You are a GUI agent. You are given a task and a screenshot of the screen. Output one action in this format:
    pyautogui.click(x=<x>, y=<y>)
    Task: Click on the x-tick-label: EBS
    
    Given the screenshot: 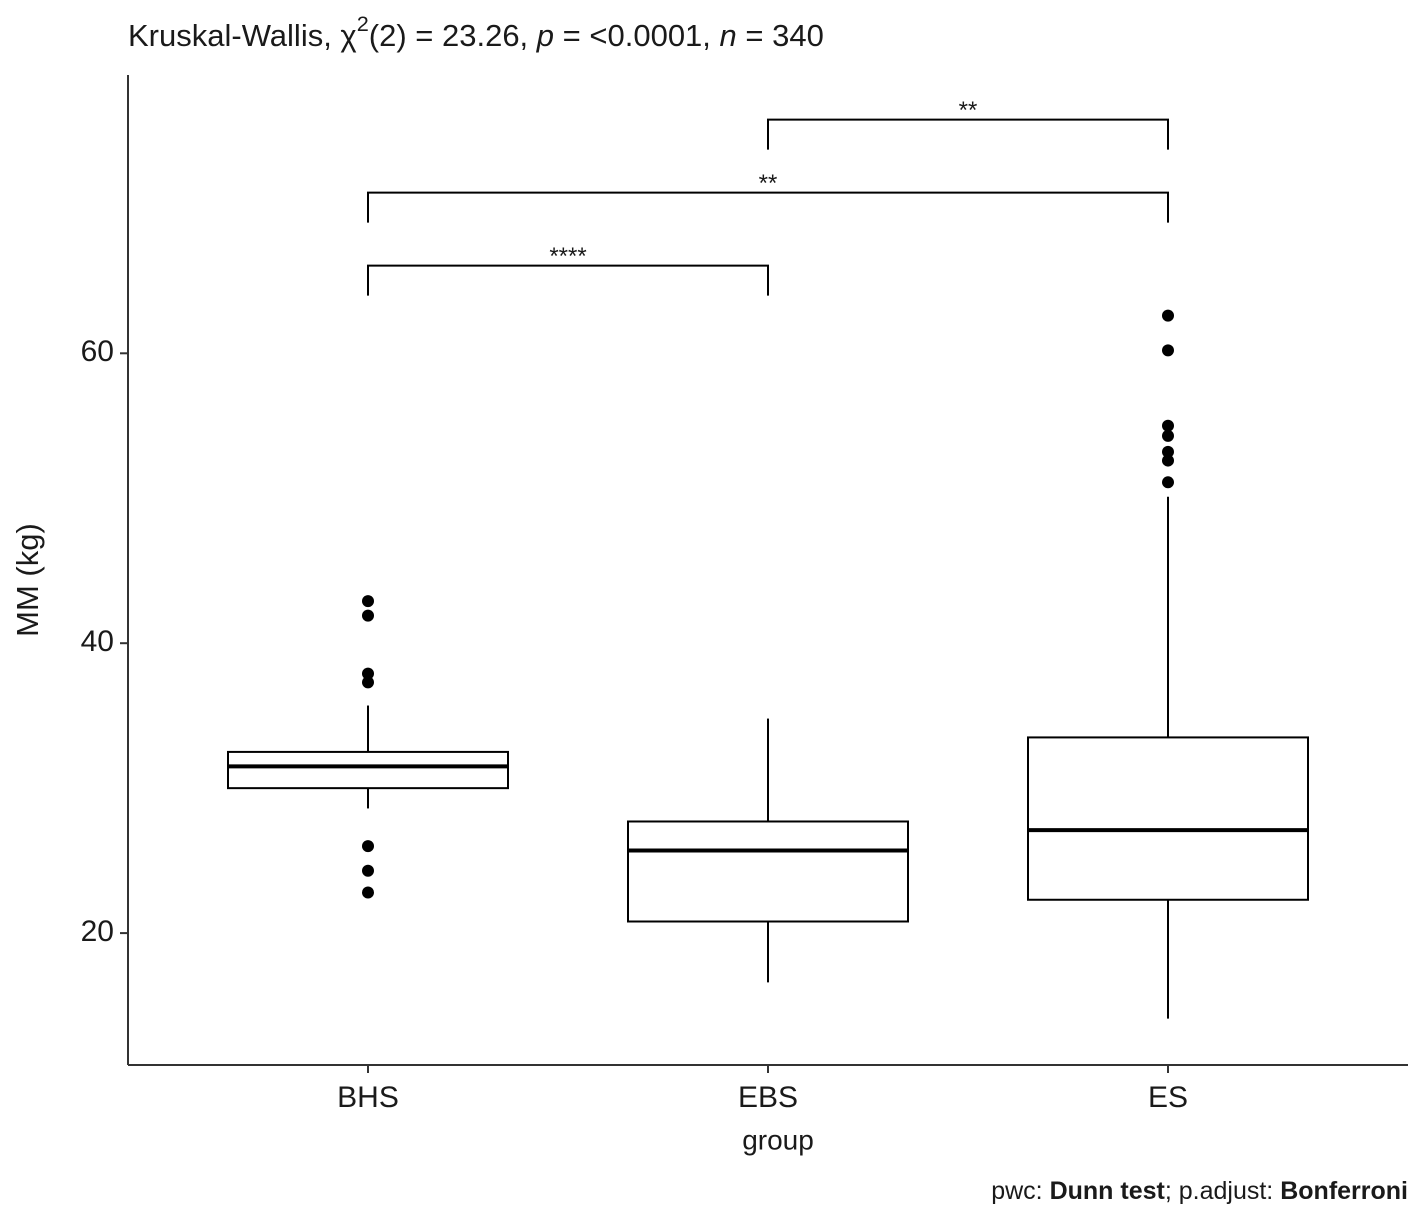 What is the action you would take?
    pyautogui.click(x=768, y=1097)
    